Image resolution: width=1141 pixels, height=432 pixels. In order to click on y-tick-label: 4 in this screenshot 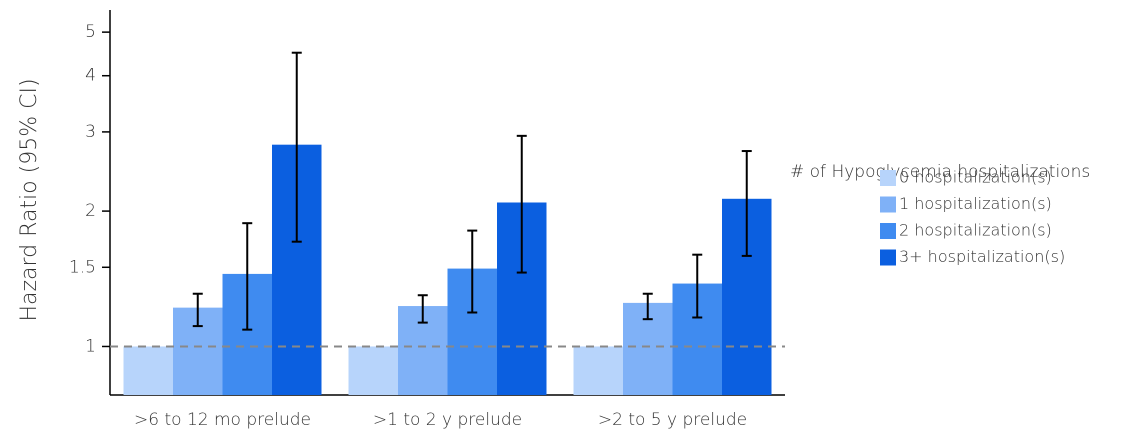, I will do `click(90, 76)`.